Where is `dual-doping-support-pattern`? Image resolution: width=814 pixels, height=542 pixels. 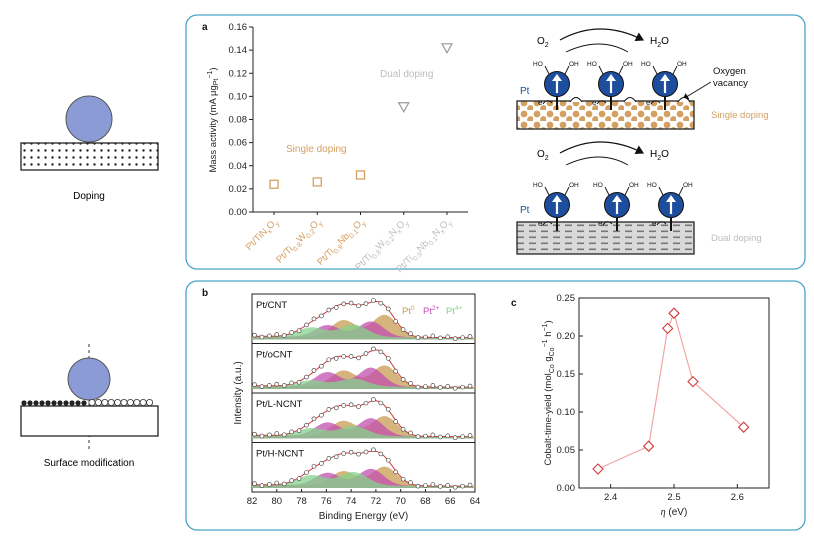
dual-doping-support-pattern is located at coordinates (605, 238).